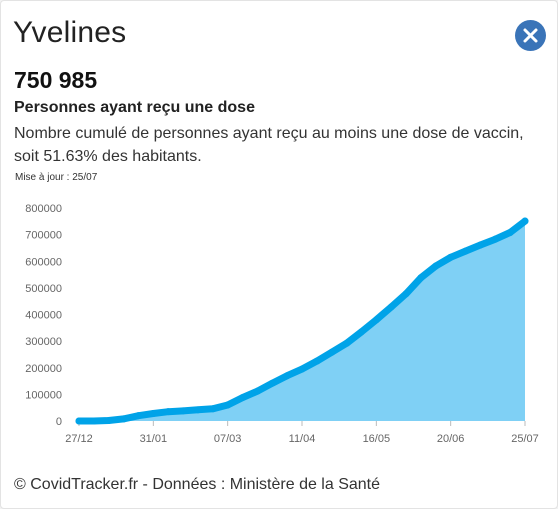 This screenshot has width=558, height=509. Describe the element at coordinates (43, 289) in the screenshot. I see `y-tick-label: 500000` at that location.